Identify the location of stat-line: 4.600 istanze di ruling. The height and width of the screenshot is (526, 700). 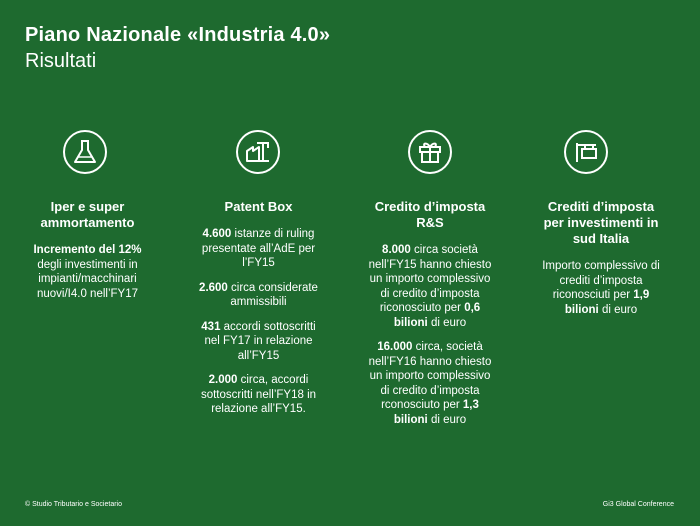
(258, 234).